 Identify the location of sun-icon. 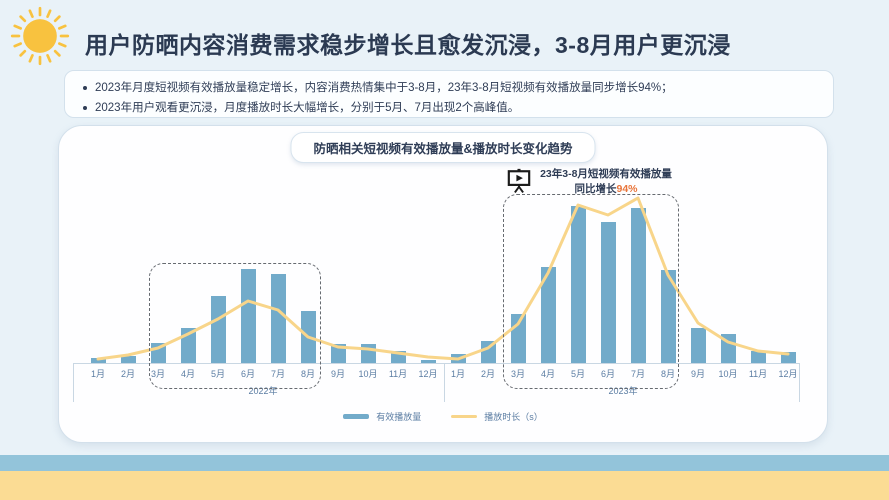
(40, 36).